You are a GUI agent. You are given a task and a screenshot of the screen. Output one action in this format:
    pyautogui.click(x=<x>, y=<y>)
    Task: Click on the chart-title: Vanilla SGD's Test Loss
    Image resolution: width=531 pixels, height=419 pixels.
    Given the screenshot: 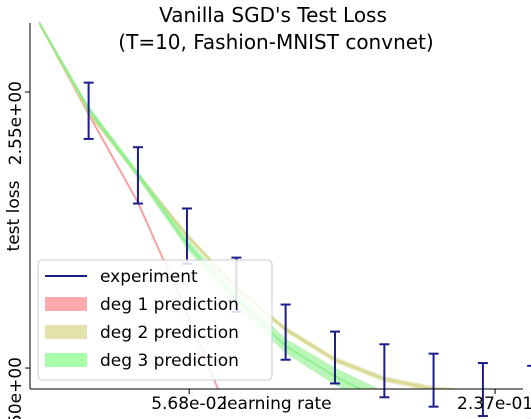 What is the action you would take?
    pyautogui.click(x=273, y=15)
    